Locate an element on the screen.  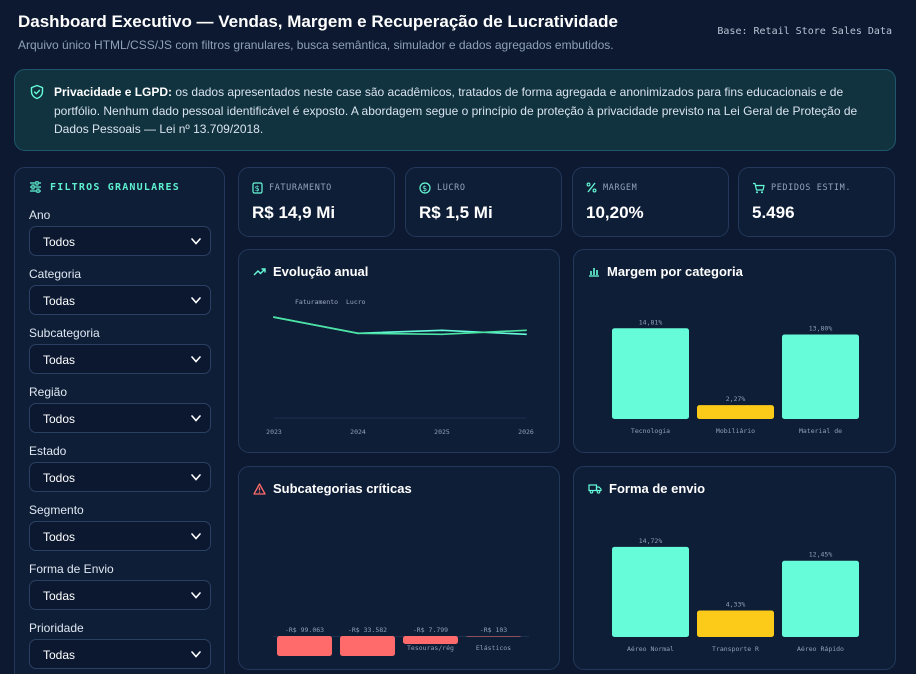
kpi-header: $ LUCRO is located at coordinates (442, 188).